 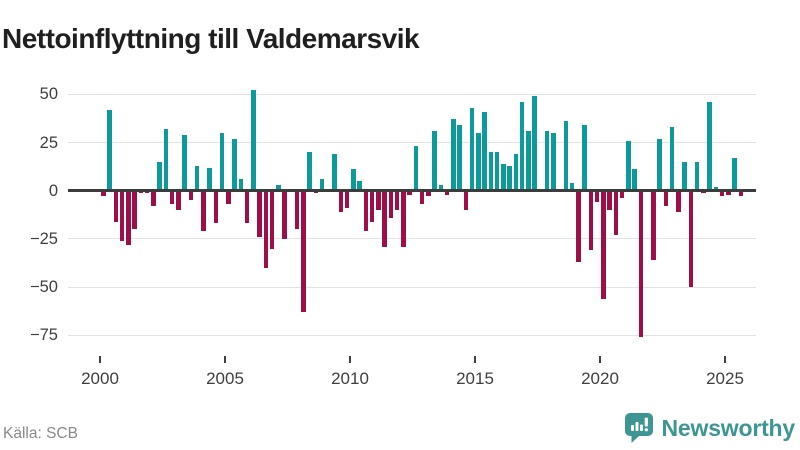 I want to click on bar-2001-q1, so click(x=128, y=217).